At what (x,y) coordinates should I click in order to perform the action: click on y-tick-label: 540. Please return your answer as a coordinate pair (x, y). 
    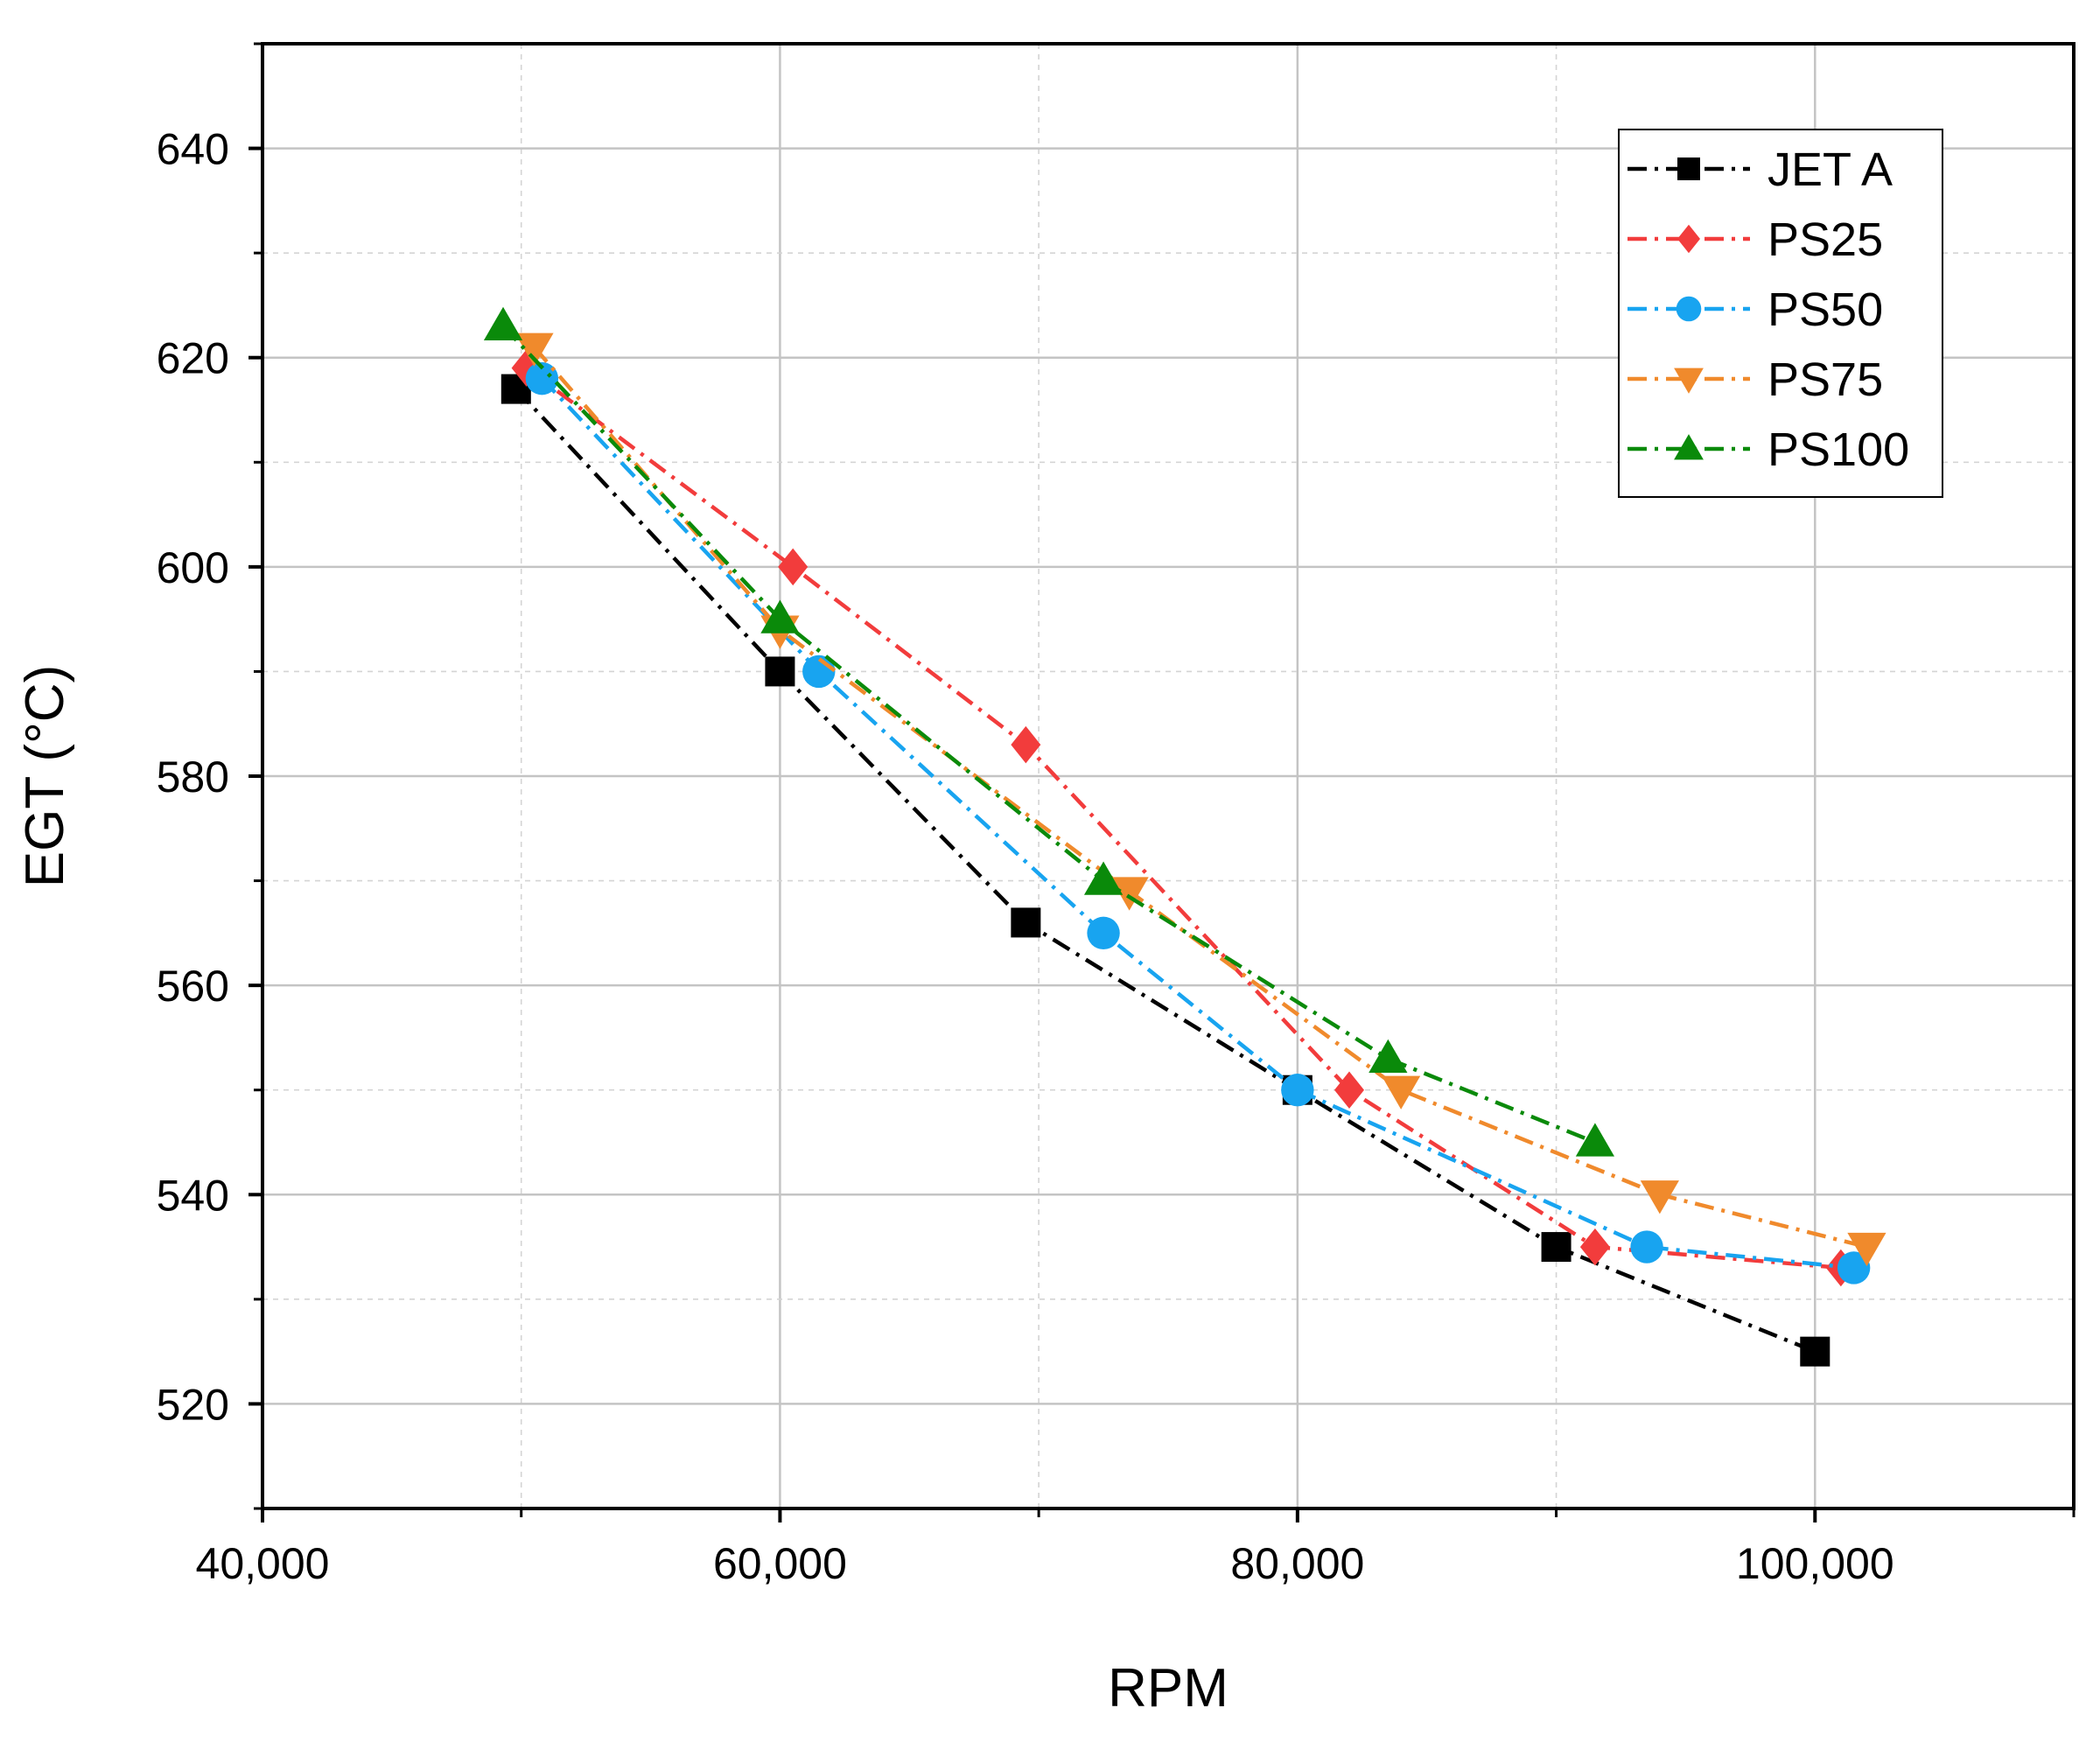
    Looking at the image, I should click on (193, 1195).